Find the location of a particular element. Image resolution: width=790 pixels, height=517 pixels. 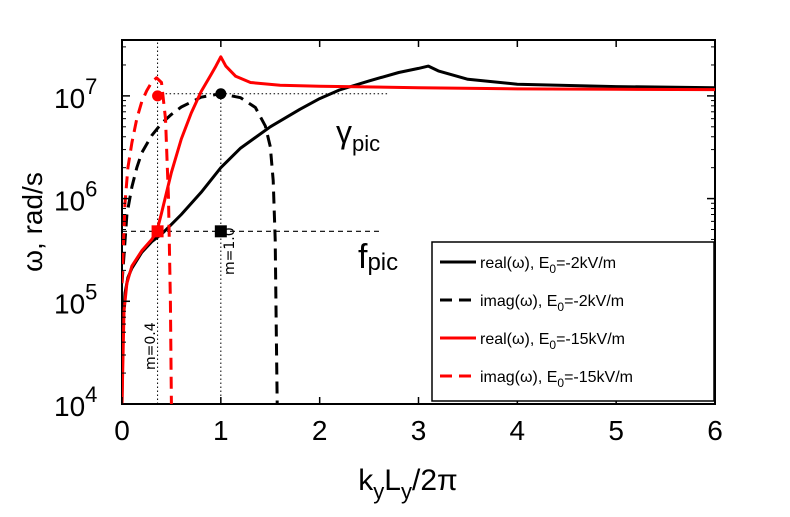

gamma-pic-label: γpic is located at coordinates (358, 135).